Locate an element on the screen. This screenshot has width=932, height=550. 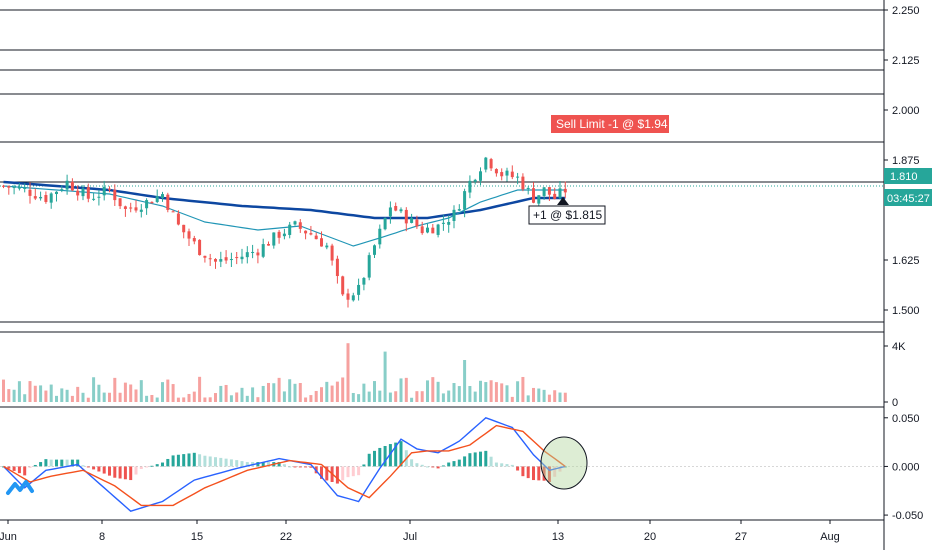
signal-line is located at coordinates (284, 465).